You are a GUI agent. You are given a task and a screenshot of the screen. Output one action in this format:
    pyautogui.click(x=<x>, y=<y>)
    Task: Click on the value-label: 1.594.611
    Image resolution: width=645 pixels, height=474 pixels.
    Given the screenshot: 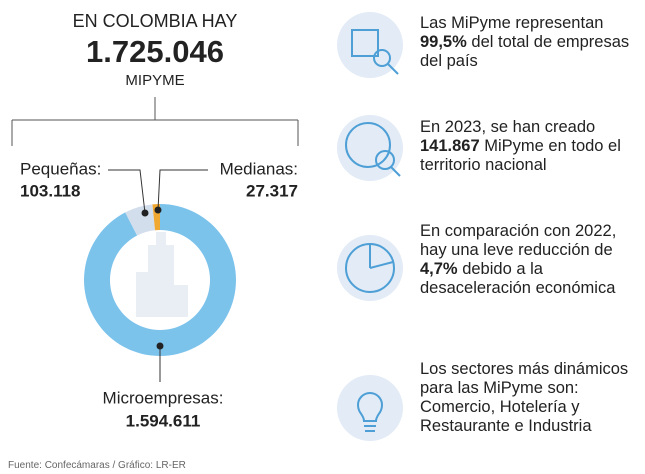 What is the action you would take?
    pyautogui.click(x=163, y=420)
    